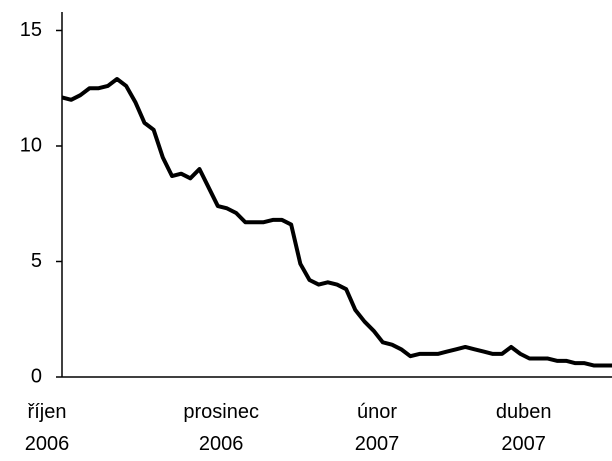 The image size is (612, 461). I want to click on x-tick-label: duben 2007, so click(523, 428).